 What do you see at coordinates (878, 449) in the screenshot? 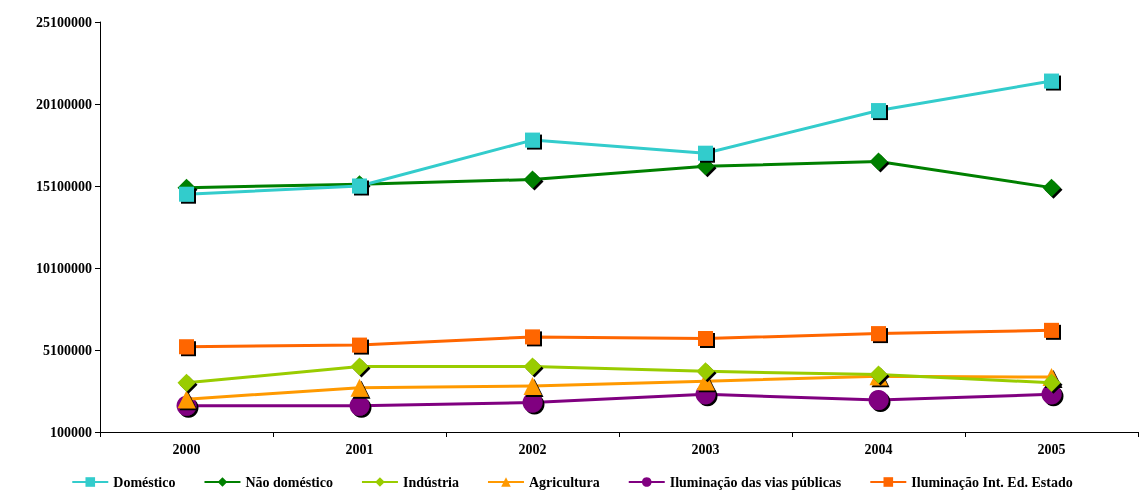
I see `x-tick-label: 2004` at bounding box center [878, 449].